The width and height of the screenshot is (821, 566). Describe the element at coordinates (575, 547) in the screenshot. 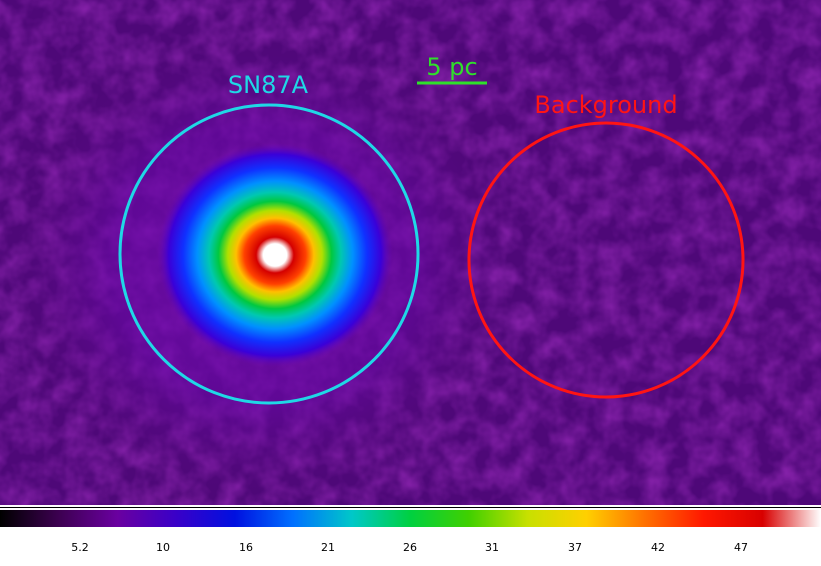

I see `colorbar-tick-label: 37` at that location.